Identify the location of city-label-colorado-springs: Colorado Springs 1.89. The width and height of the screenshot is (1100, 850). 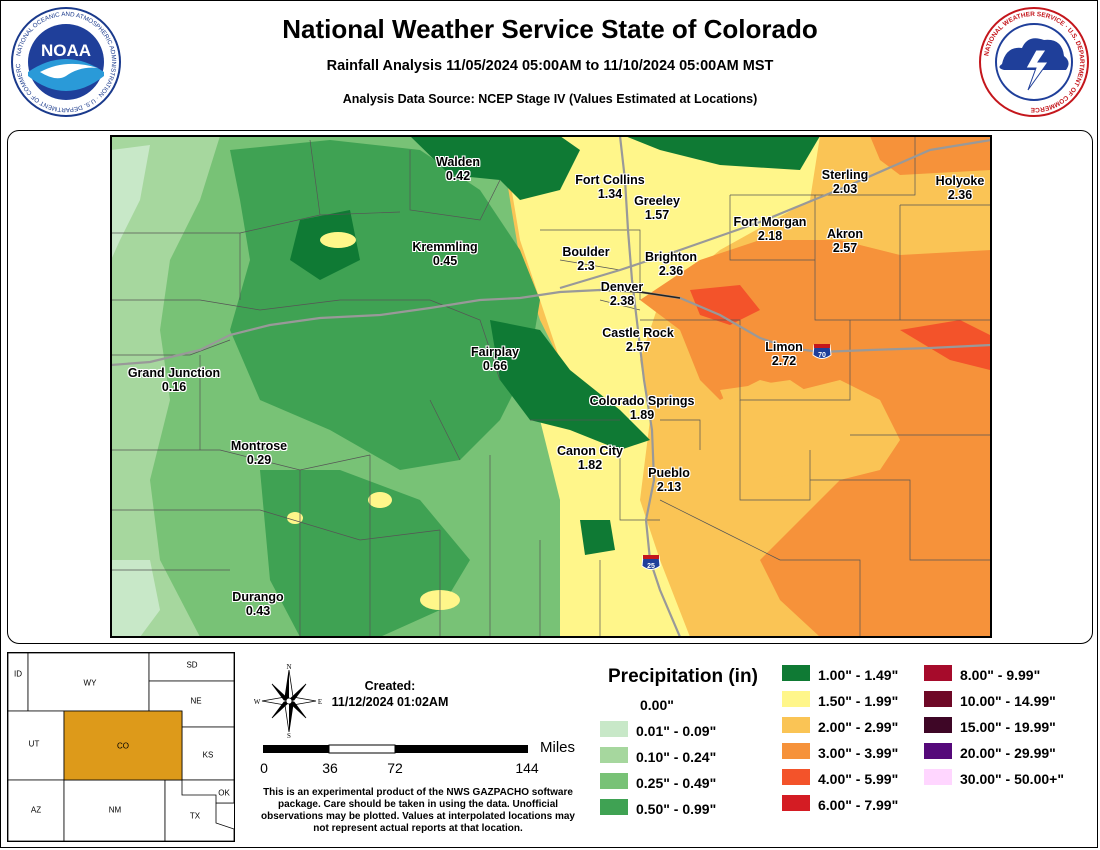
(642, 408).